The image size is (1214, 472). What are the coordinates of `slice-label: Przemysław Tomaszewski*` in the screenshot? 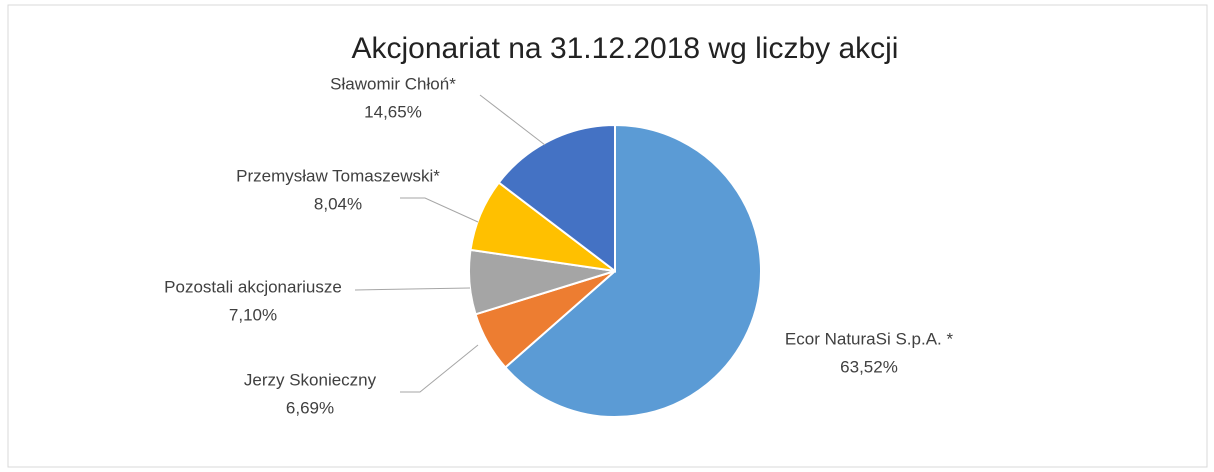 It's located at (338, 175).